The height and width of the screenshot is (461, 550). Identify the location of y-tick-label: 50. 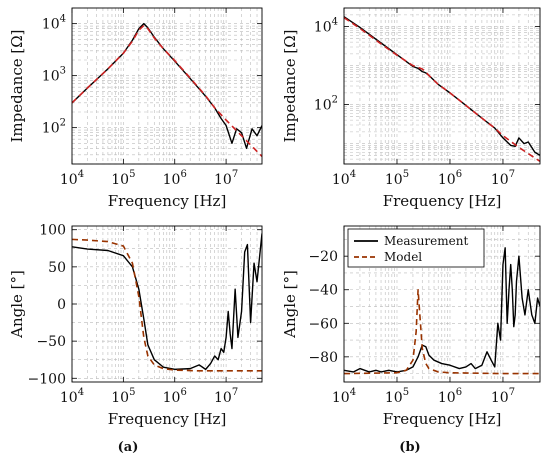
(57, 268).